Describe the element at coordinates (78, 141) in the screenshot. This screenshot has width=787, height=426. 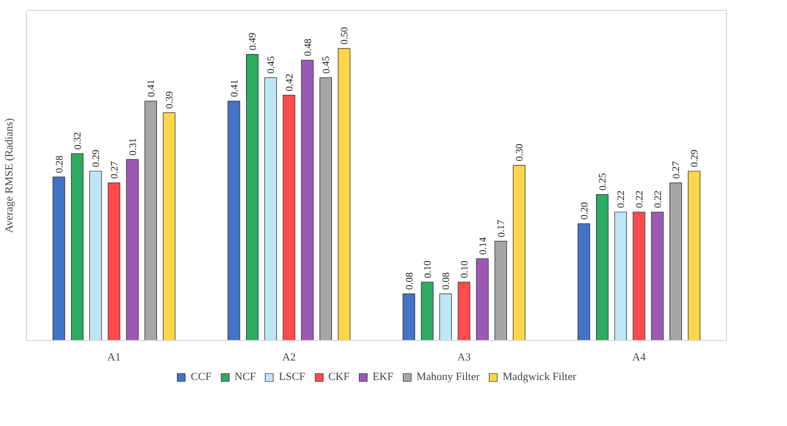
I see `data-label: 0.32` at that location.